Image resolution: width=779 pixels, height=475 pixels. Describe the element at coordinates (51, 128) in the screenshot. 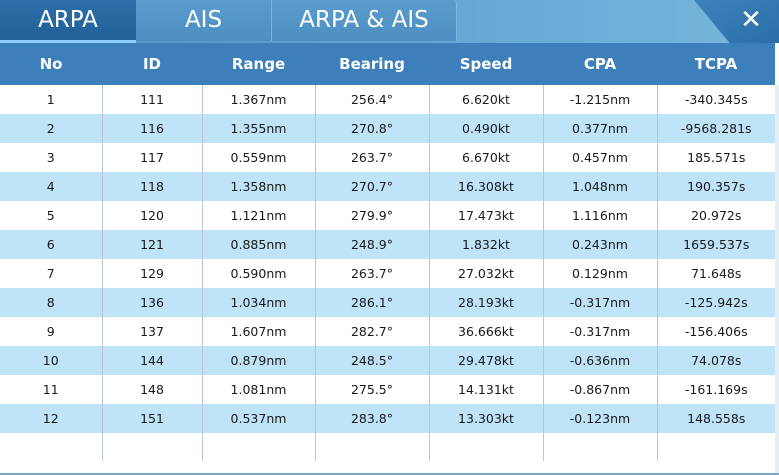

I see `cell-no: 2` at that location.